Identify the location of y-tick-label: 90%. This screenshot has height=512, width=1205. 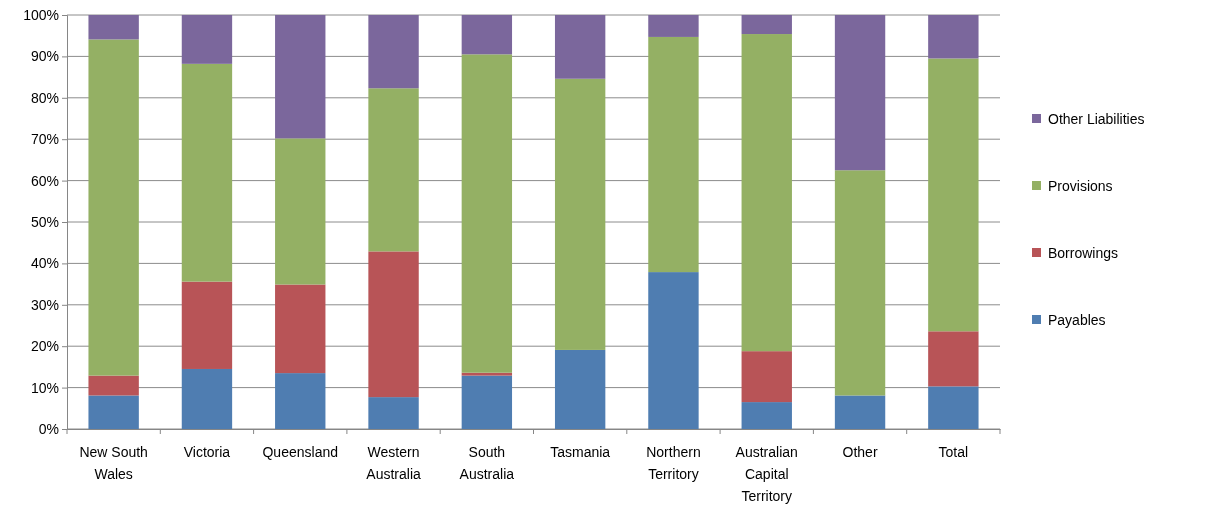
(44, 56).